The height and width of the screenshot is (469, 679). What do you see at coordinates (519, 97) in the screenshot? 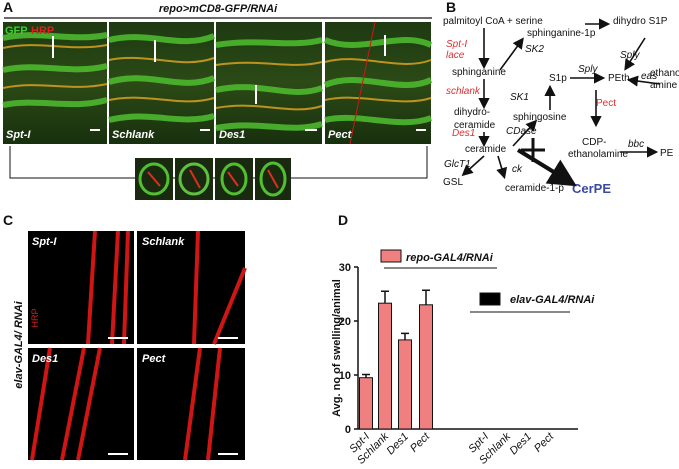
I see `enzyme: SK1` at bounding box center [519, 97].